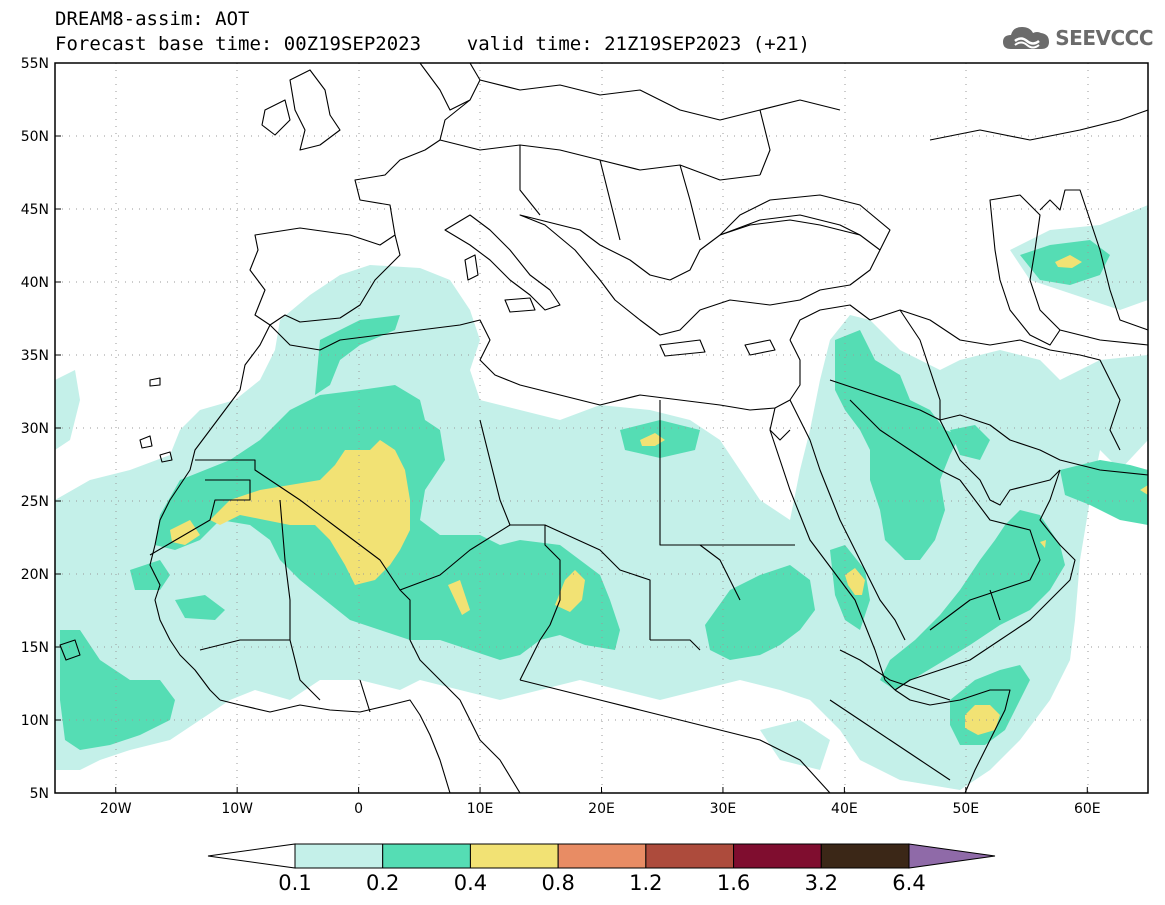 This screenshot has width=1165, height=905. Describe the element at coordinates (251, 856) in the screenshot. I see `colorbar-under-arrow` at that location.